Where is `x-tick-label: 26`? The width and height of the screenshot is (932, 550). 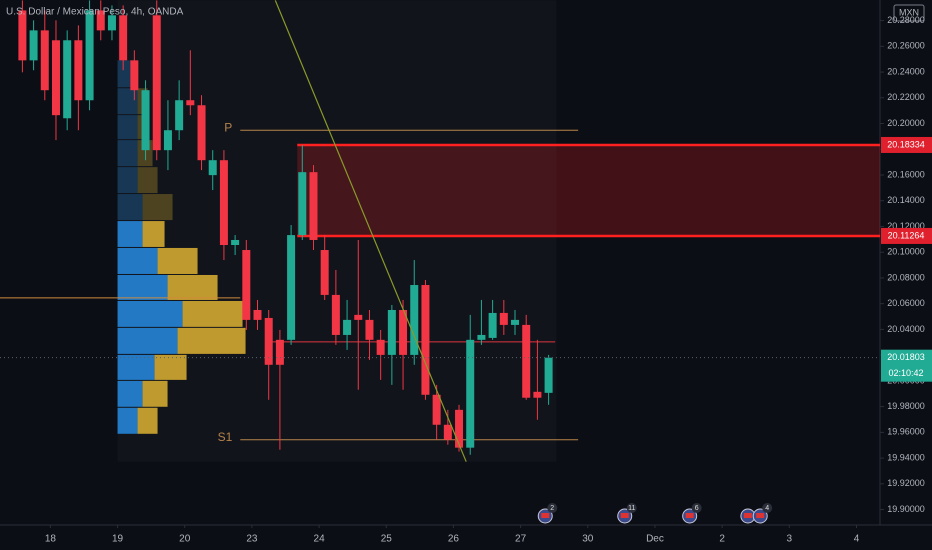 x-tick-label: 26 is located at coordinates (454, 539).